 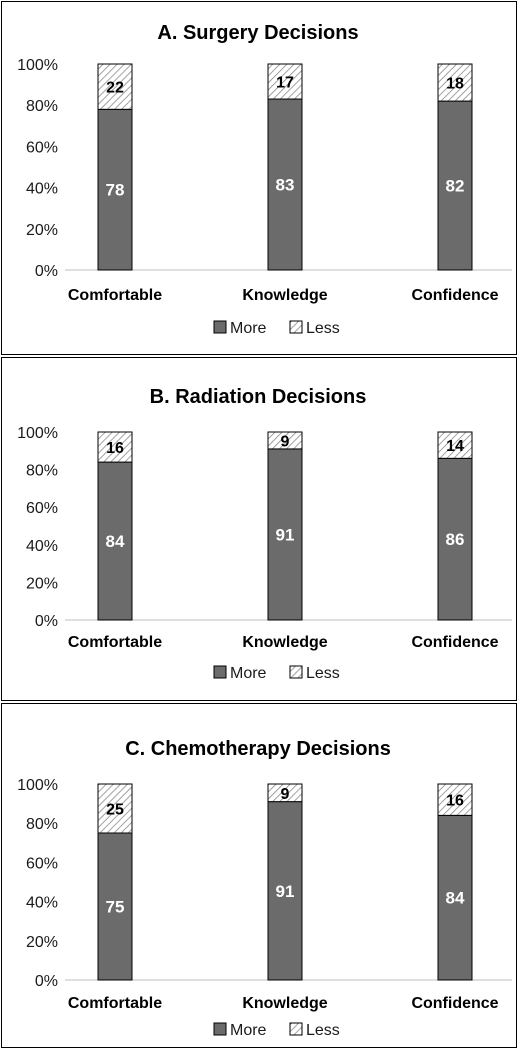 I want to click on data-label-more: 75, so click(x=115, y=907).